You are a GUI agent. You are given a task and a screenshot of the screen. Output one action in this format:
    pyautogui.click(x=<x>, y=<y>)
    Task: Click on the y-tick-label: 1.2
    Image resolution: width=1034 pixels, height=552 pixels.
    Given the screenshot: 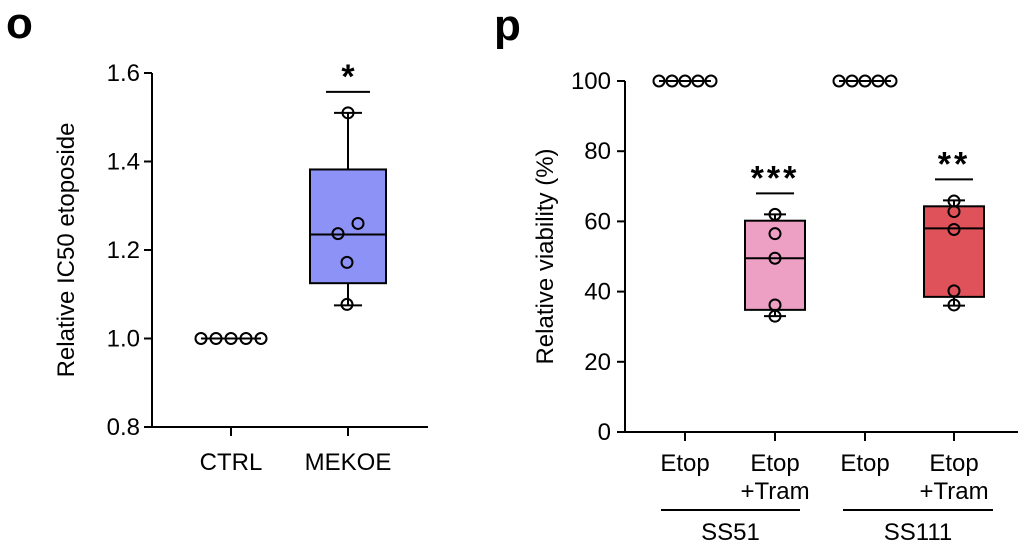 What is the action you would take?
    pyautogui.click(x=123, y=250)
    